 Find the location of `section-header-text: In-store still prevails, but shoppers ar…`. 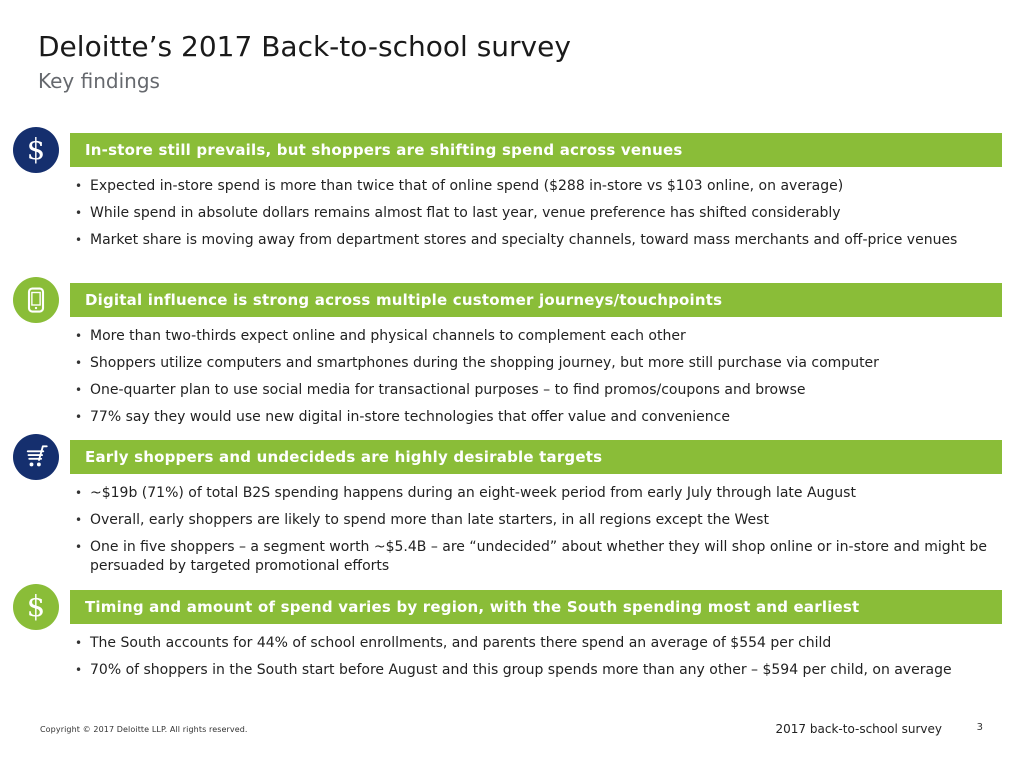

section-header-text: In-store still prevails, but shoppers ar… is located at coordinates (384, 150).